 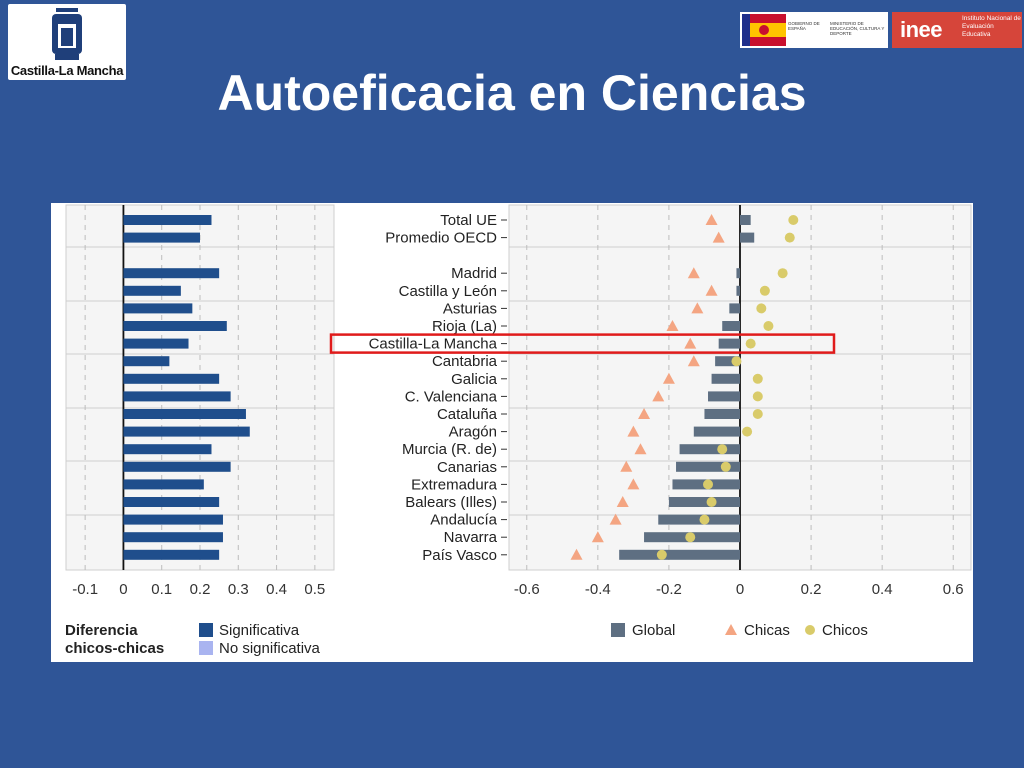 I want to click on castle-emblem-icon, so click(x=67, y=34).